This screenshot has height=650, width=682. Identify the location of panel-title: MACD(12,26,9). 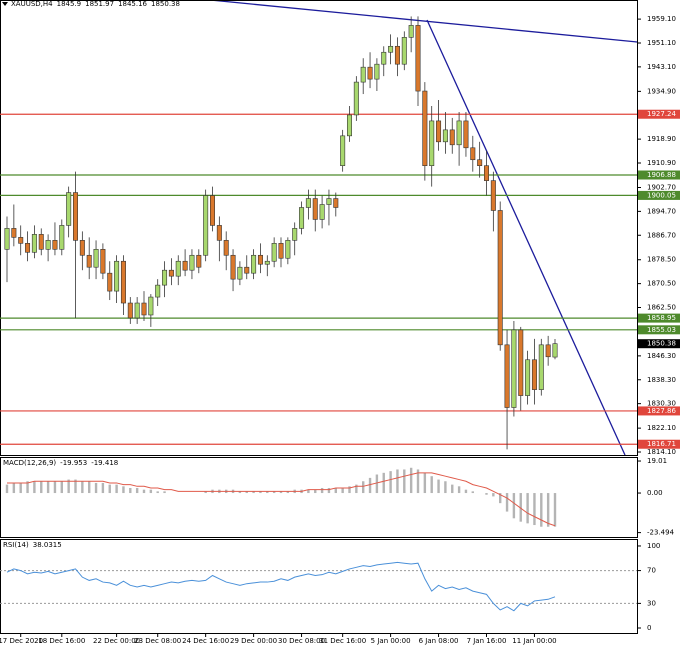
(29, 463).